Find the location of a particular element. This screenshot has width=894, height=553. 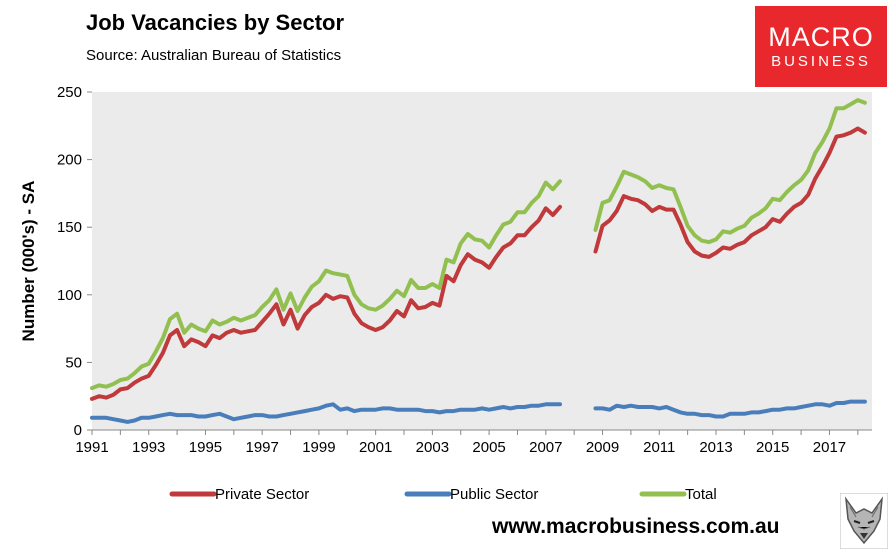

brand-logo-bottom: BUSINESS is located at coordinates (821, 61).